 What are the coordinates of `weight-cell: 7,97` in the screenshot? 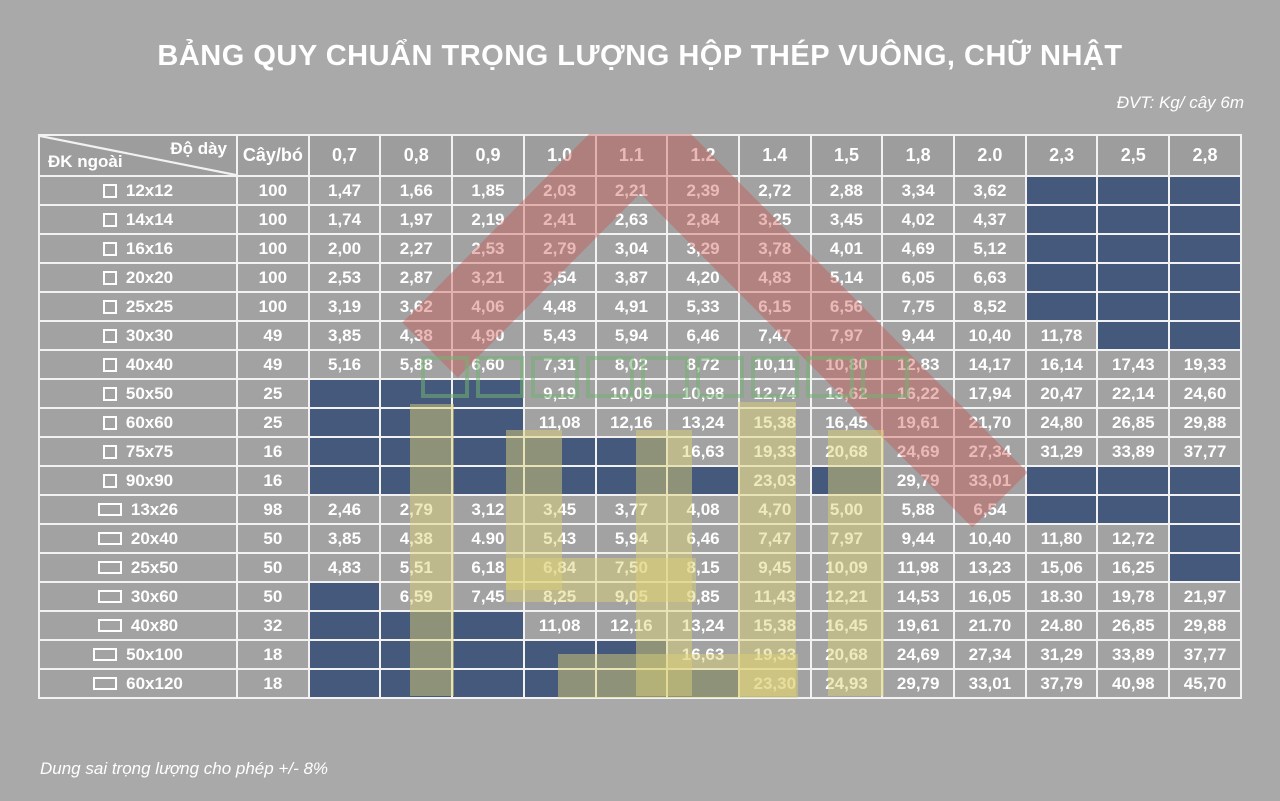 It's located at (846, 538).